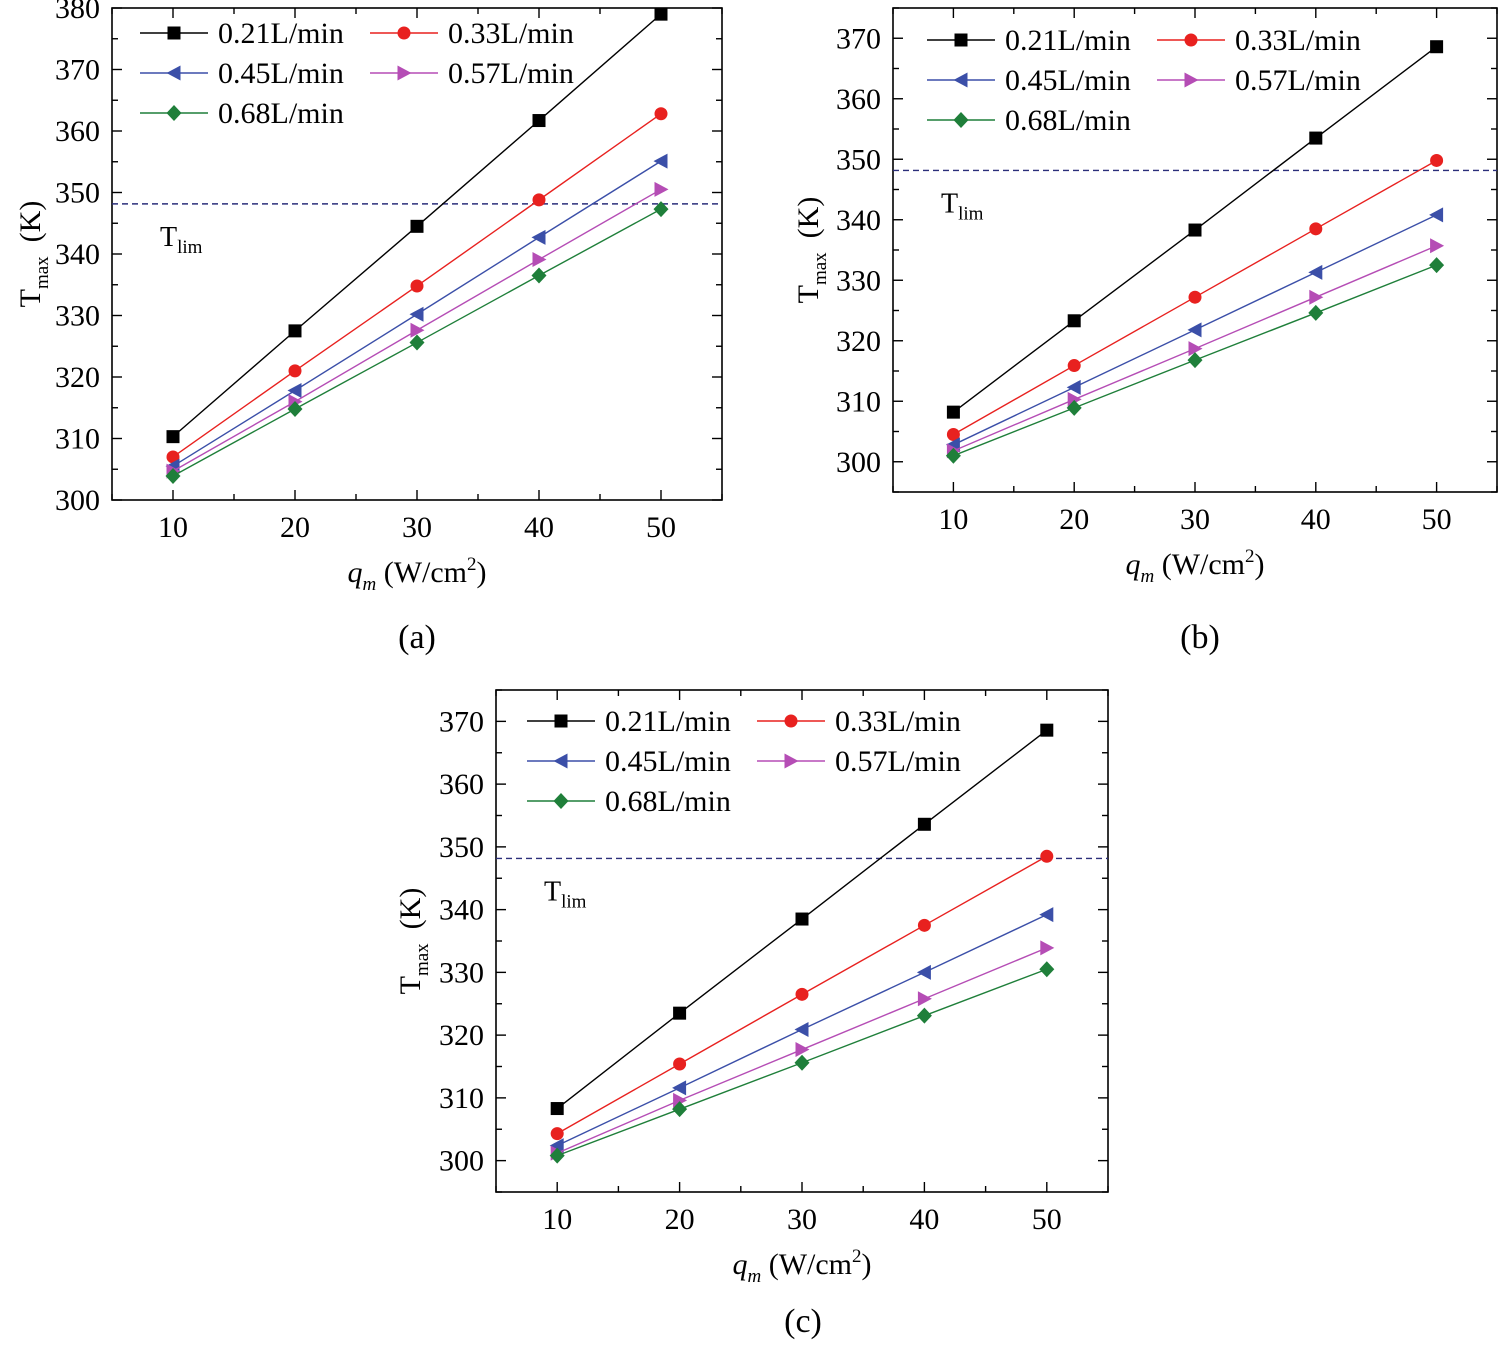 The height and width of the screenshot is (1352, 1501). What do you see at coordinates (820, 268) in the screenshot?
I see `y-axis-sub: max` at bounding box center [820, 268].